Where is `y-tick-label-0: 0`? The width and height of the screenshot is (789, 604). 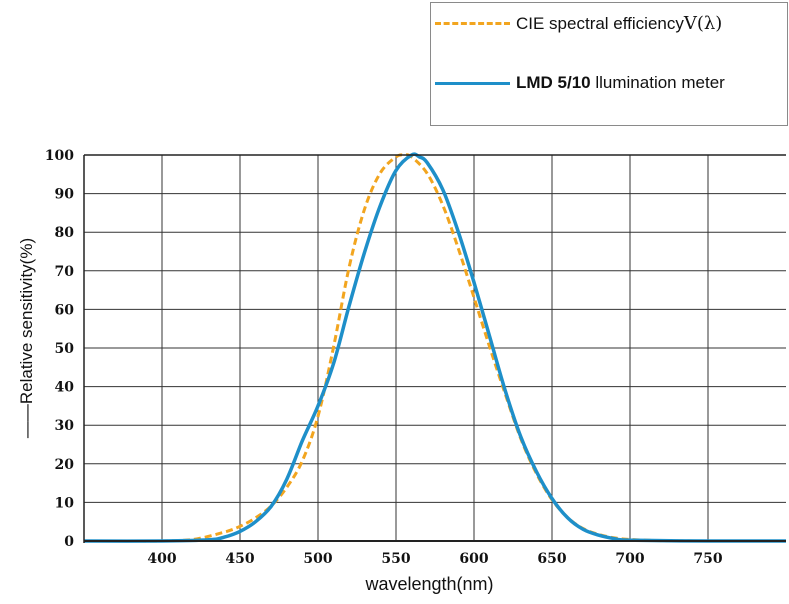
y-tick-label-0: 0 is located at coordinates (69, 542).